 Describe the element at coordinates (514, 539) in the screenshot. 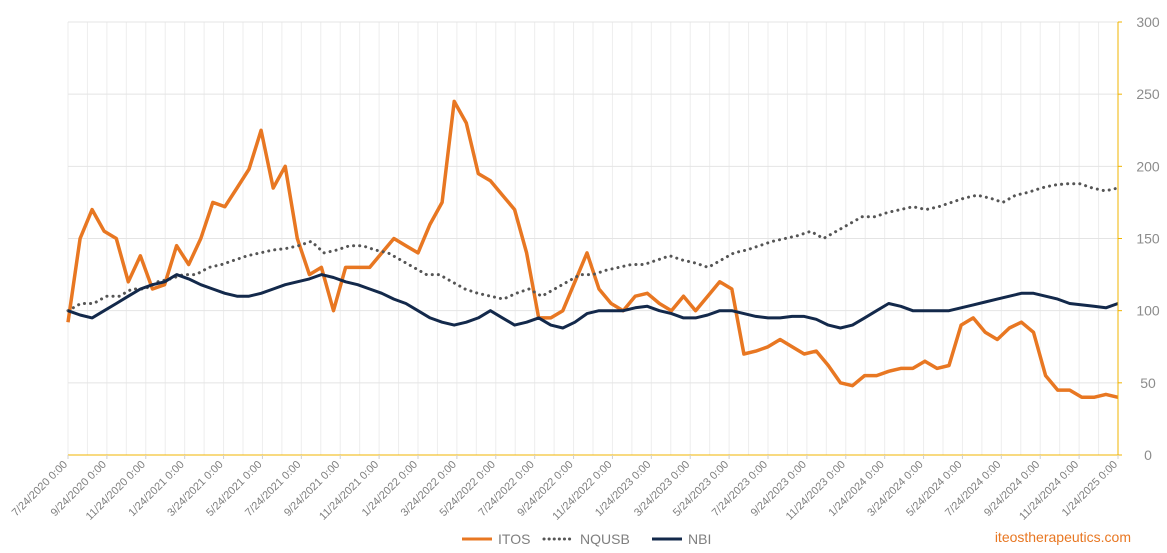

I see `legend-label-itos: ITOS` at that location.